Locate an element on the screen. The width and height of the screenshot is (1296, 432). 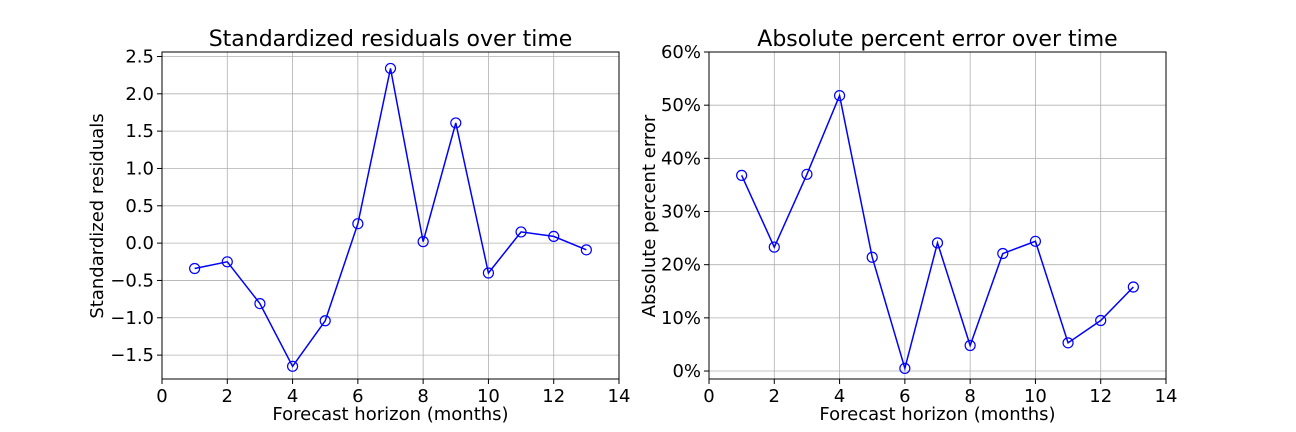
percent-error-x-tick-label: 2 is located at coordinates (774, 396).